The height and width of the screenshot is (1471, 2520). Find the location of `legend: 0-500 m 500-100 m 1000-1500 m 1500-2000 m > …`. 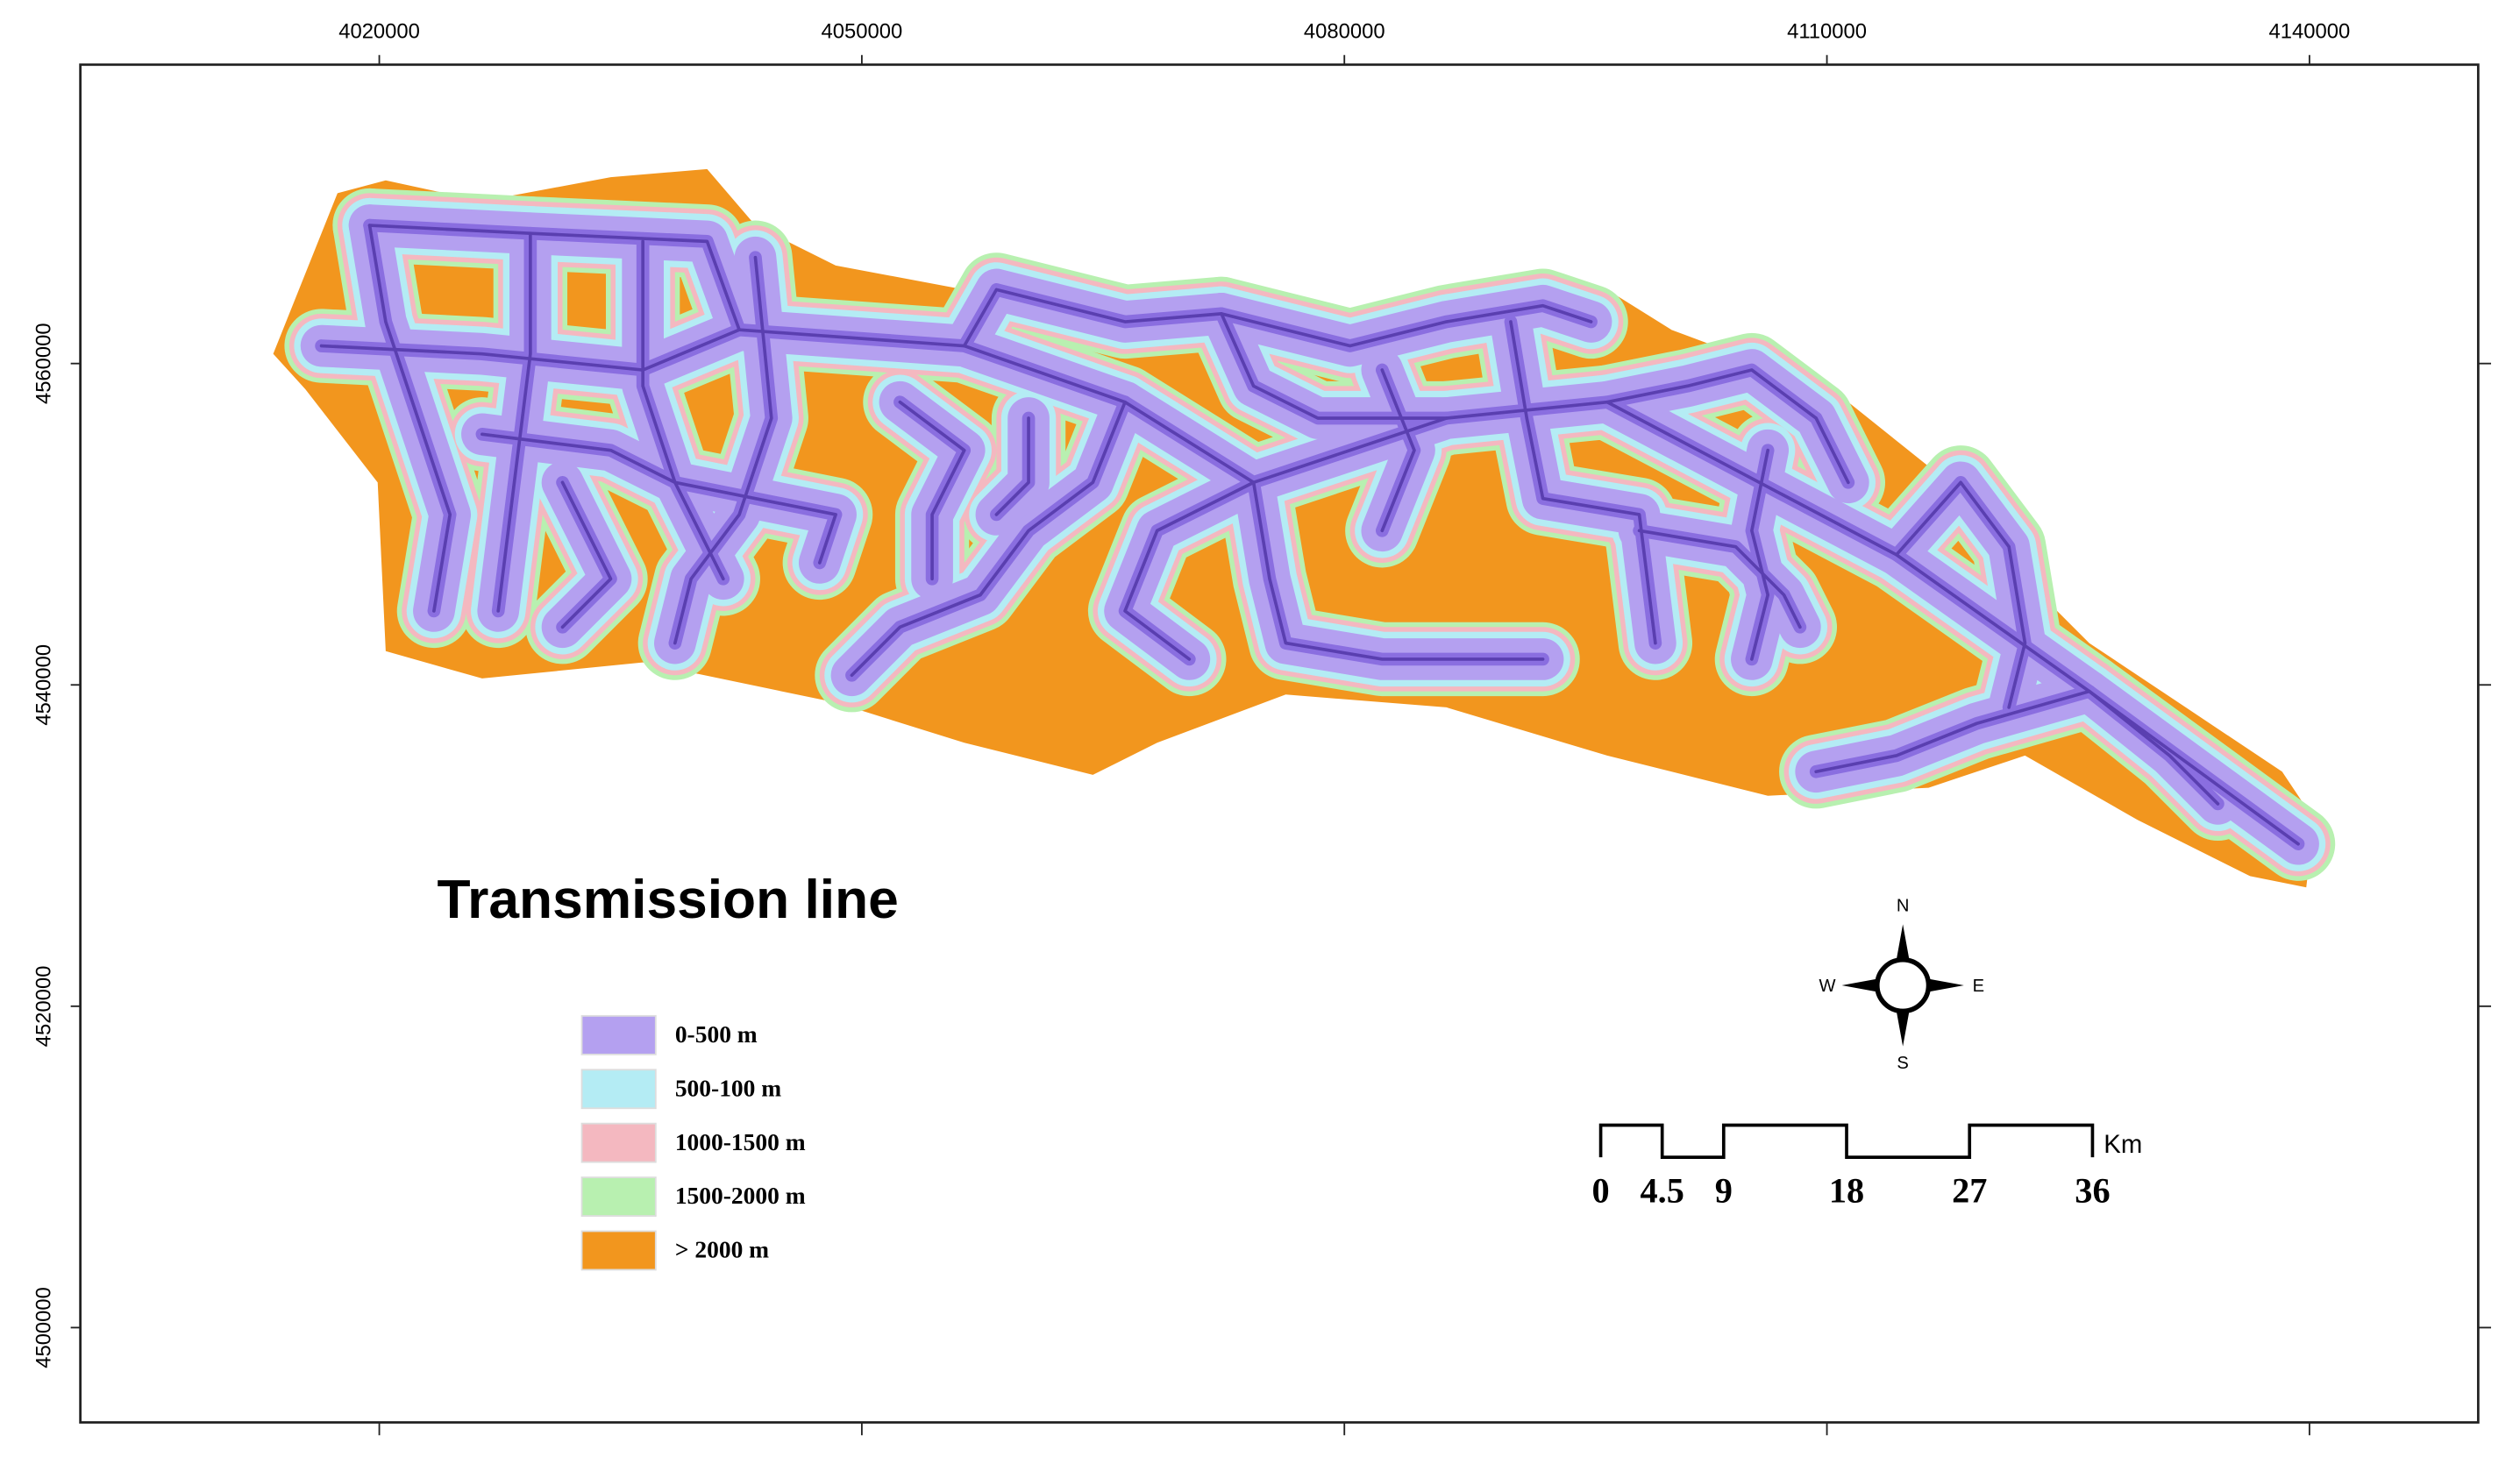

legend: 0-500 m 500-100 m 1000-1500 m 1500-2000 m > … is located at coordinates (693, 1142).